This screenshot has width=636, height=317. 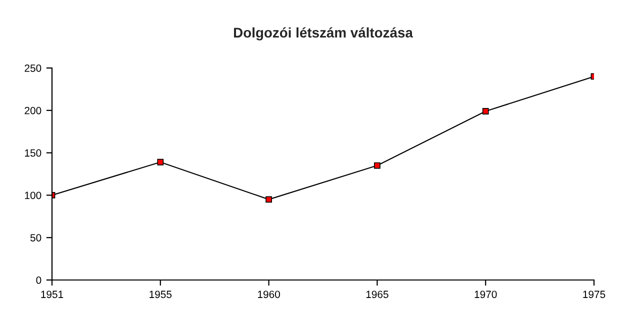 What do you see at coordinates (269, 294) in the screenshot?
I see `x-tick-label: 1960` at bounding box center [269, 294].